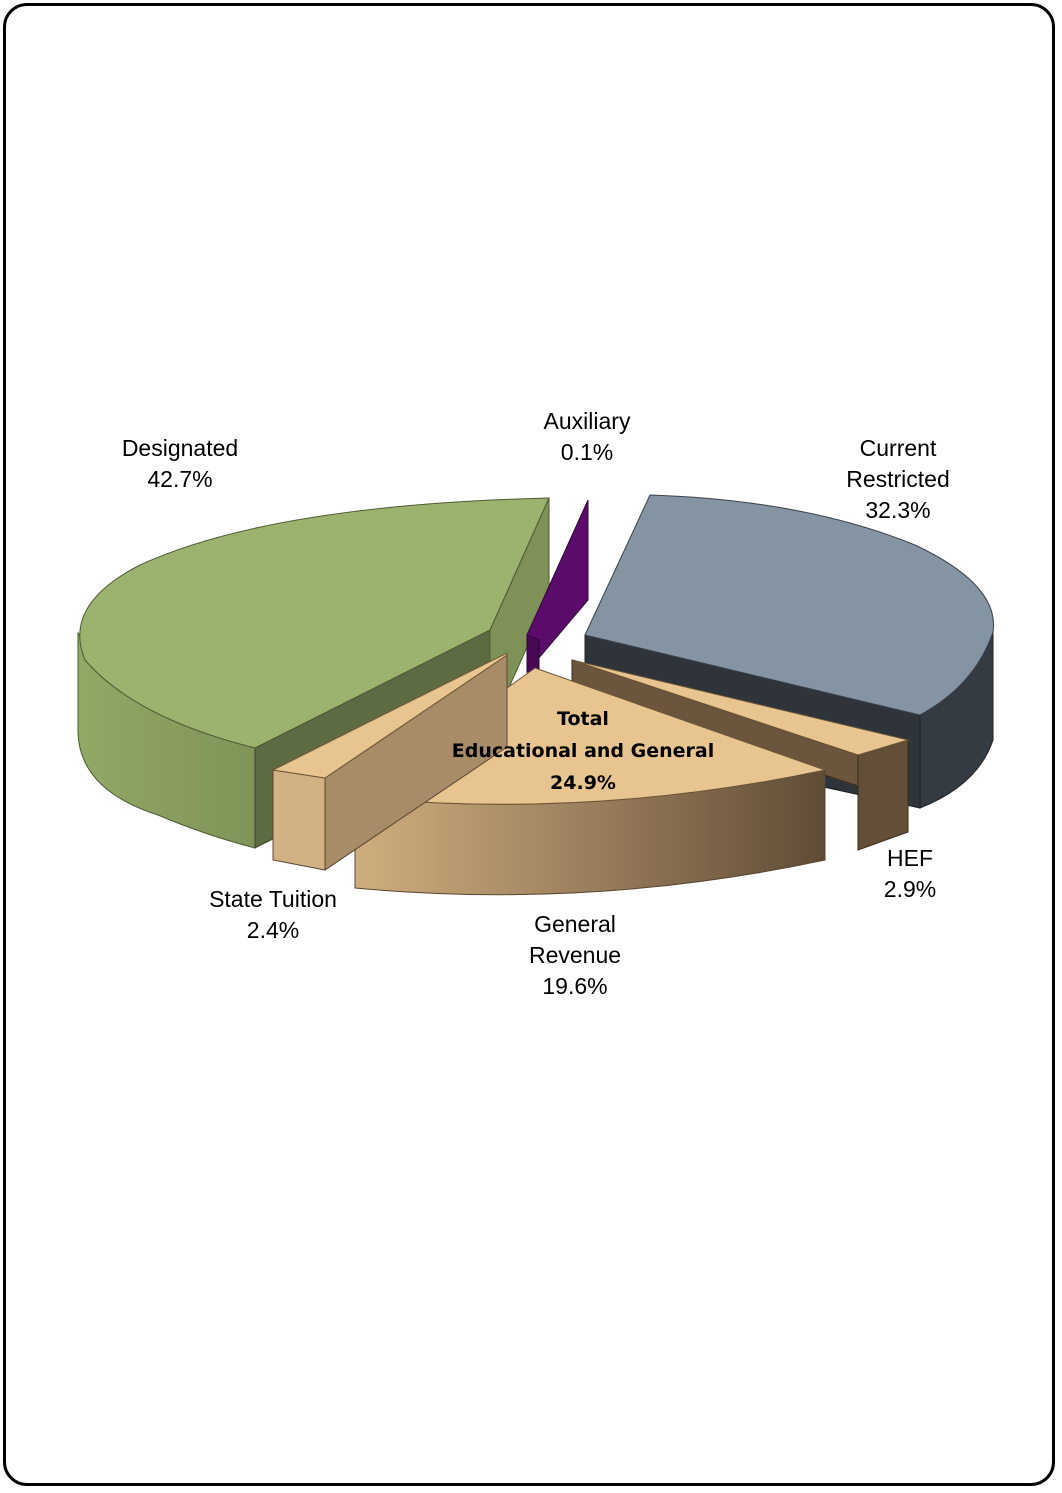 Image resolution: width=1062 pixels, height=1493 pixels. I want to click on label-auxiliary: Auxiliary 0.1%, so click(587, 436).